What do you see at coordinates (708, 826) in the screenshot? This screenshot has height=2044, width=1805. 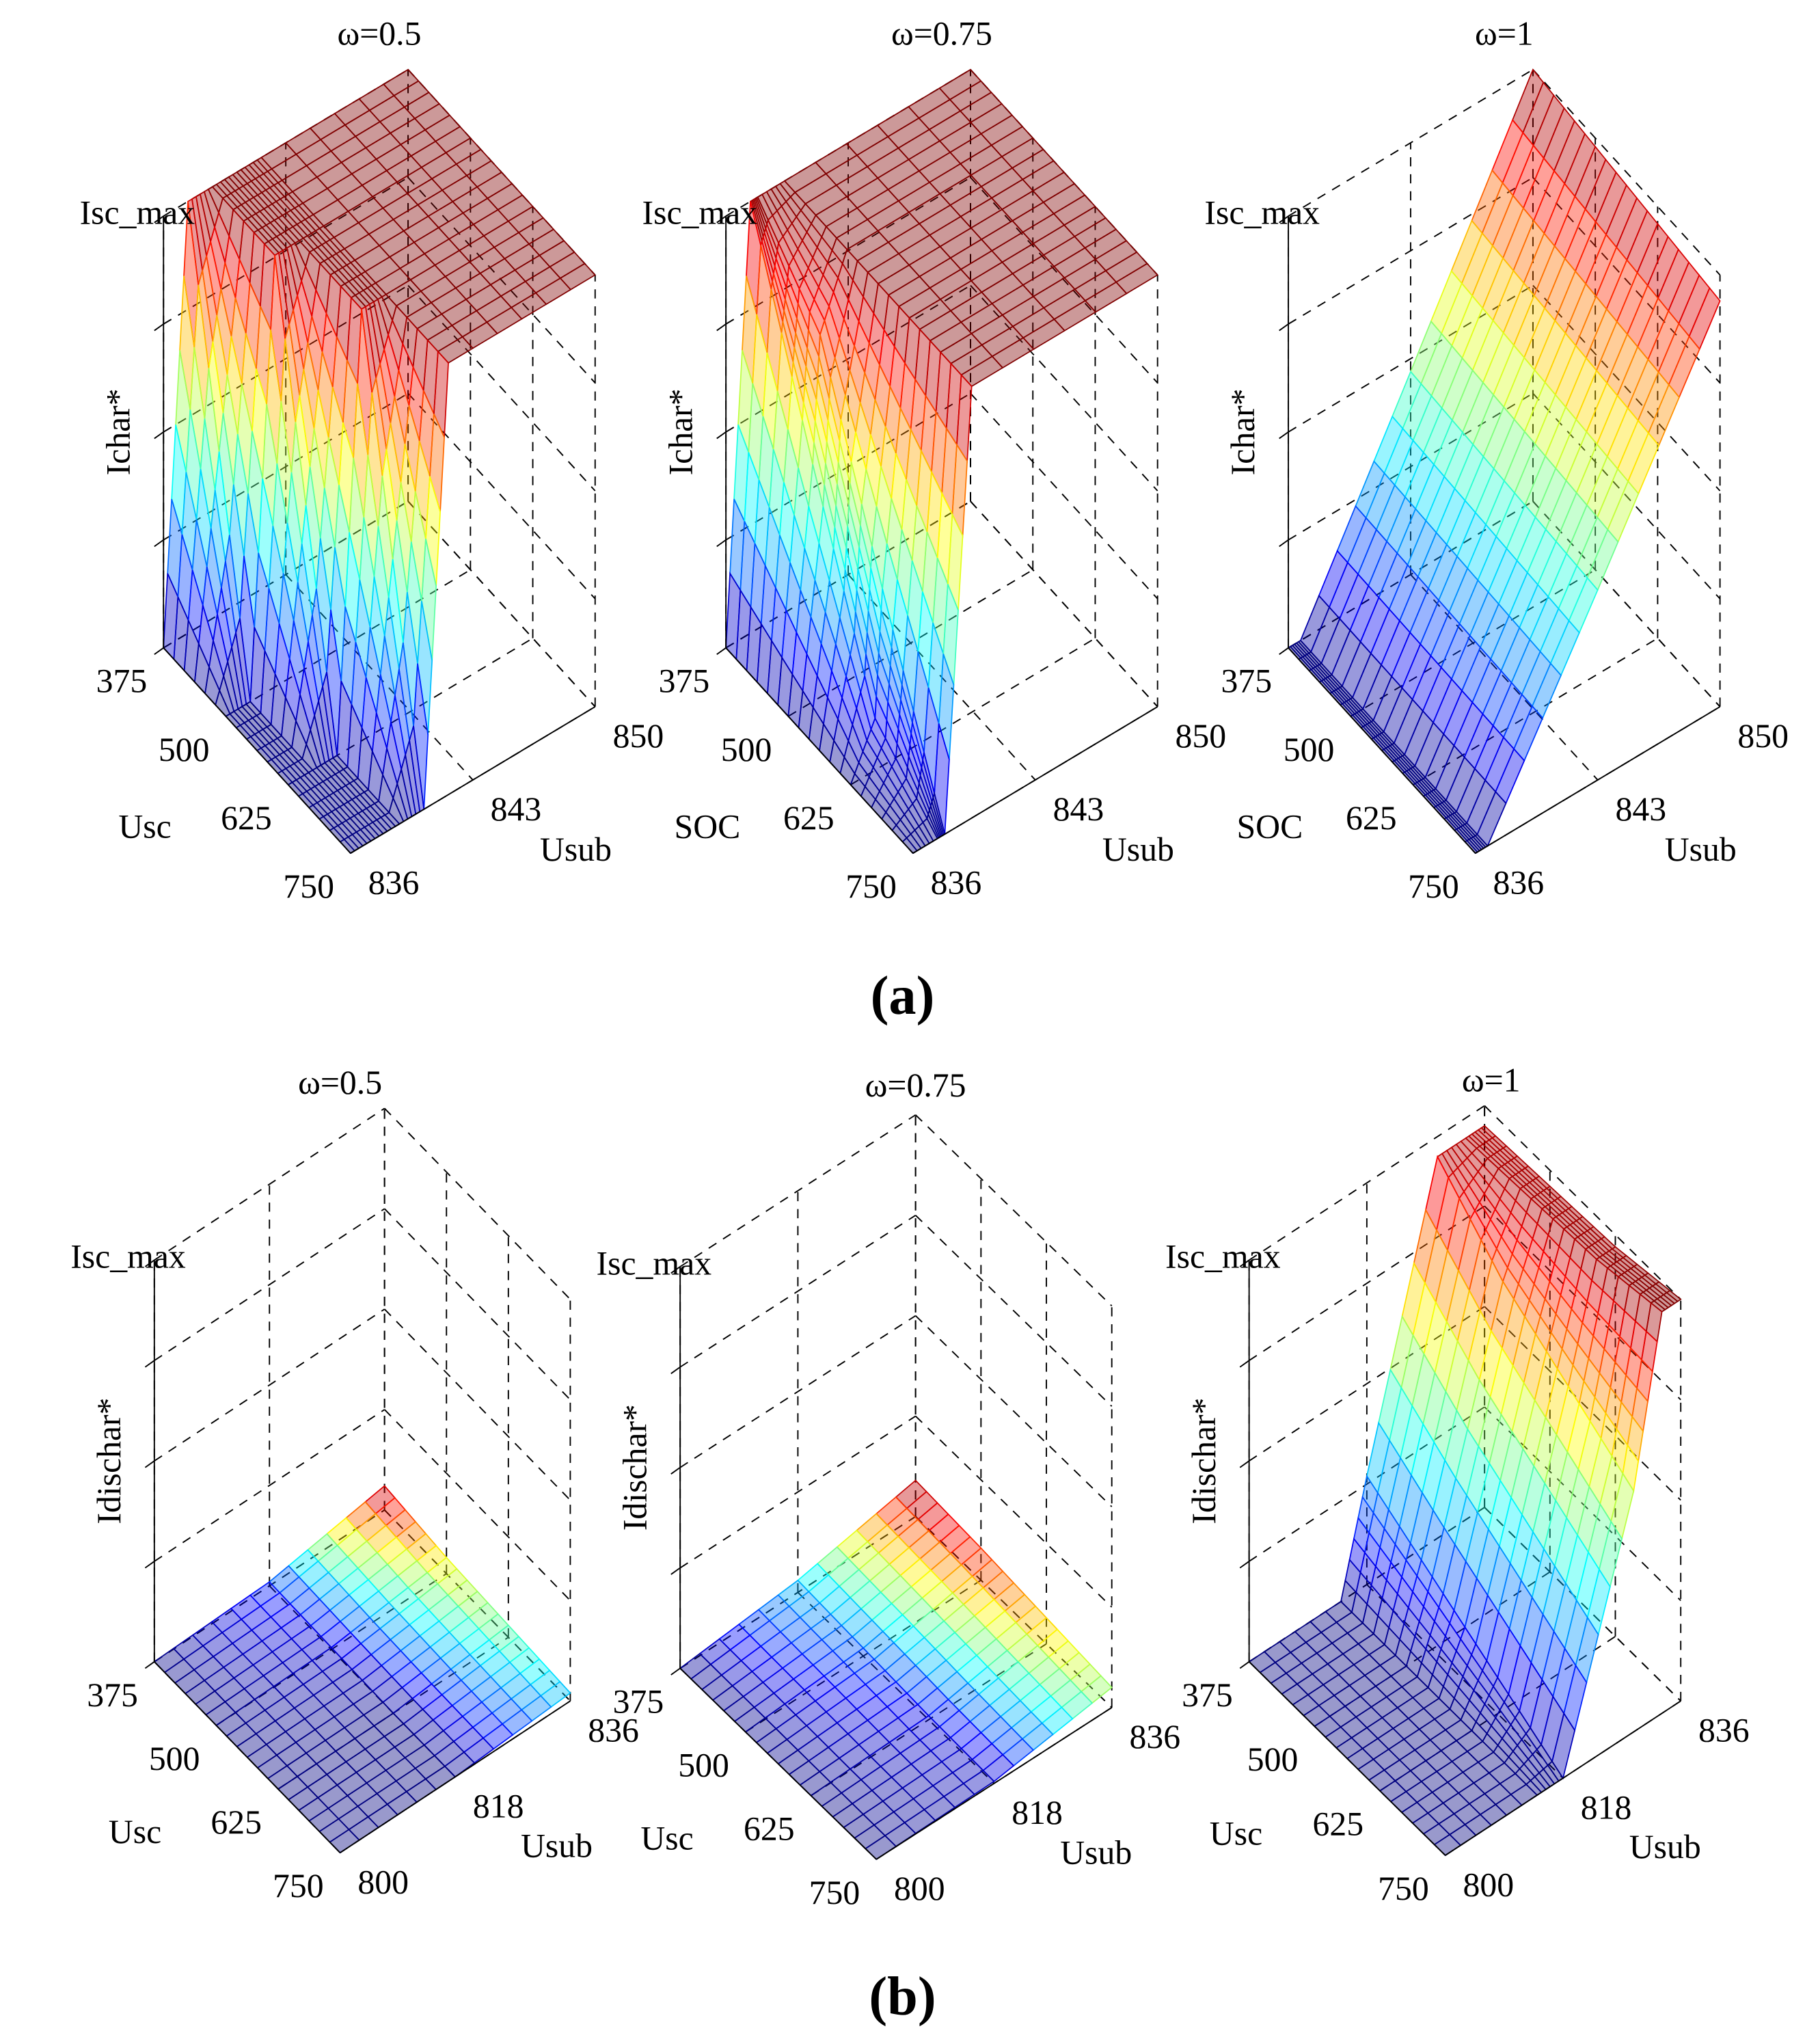 I see `x-axis-label: SOC` at bounding box center [708, 826].